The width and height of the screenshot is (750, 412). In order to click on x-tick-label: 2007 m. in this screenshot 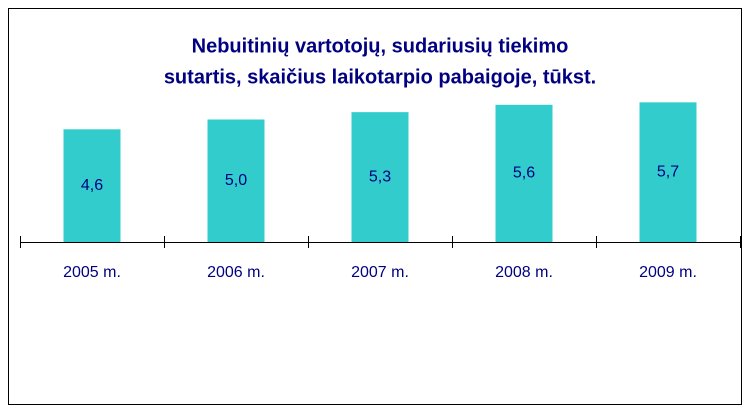, I will do `click(380, 272)`.